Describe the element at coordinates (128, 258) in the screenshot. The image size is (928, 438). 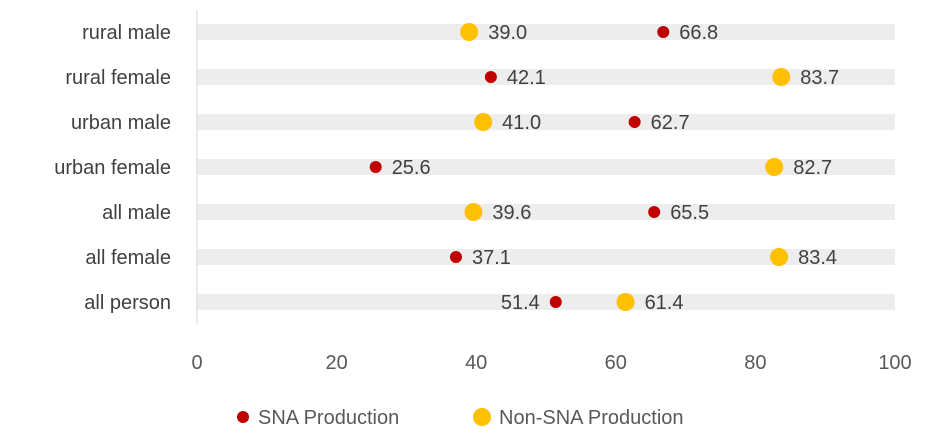
I see `category-label: all female` at that location.